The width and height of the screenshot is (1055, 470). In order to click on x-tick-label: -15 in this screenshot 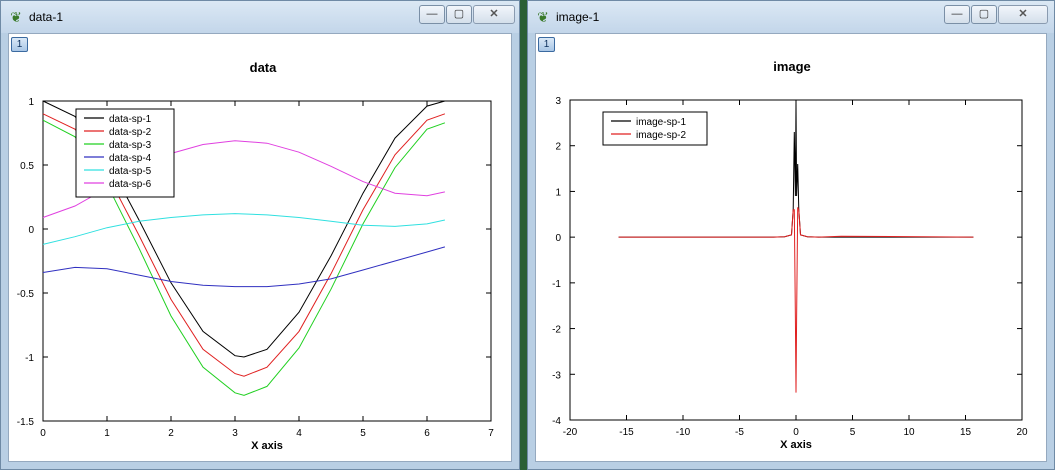, I will do `click(626, 432)`.